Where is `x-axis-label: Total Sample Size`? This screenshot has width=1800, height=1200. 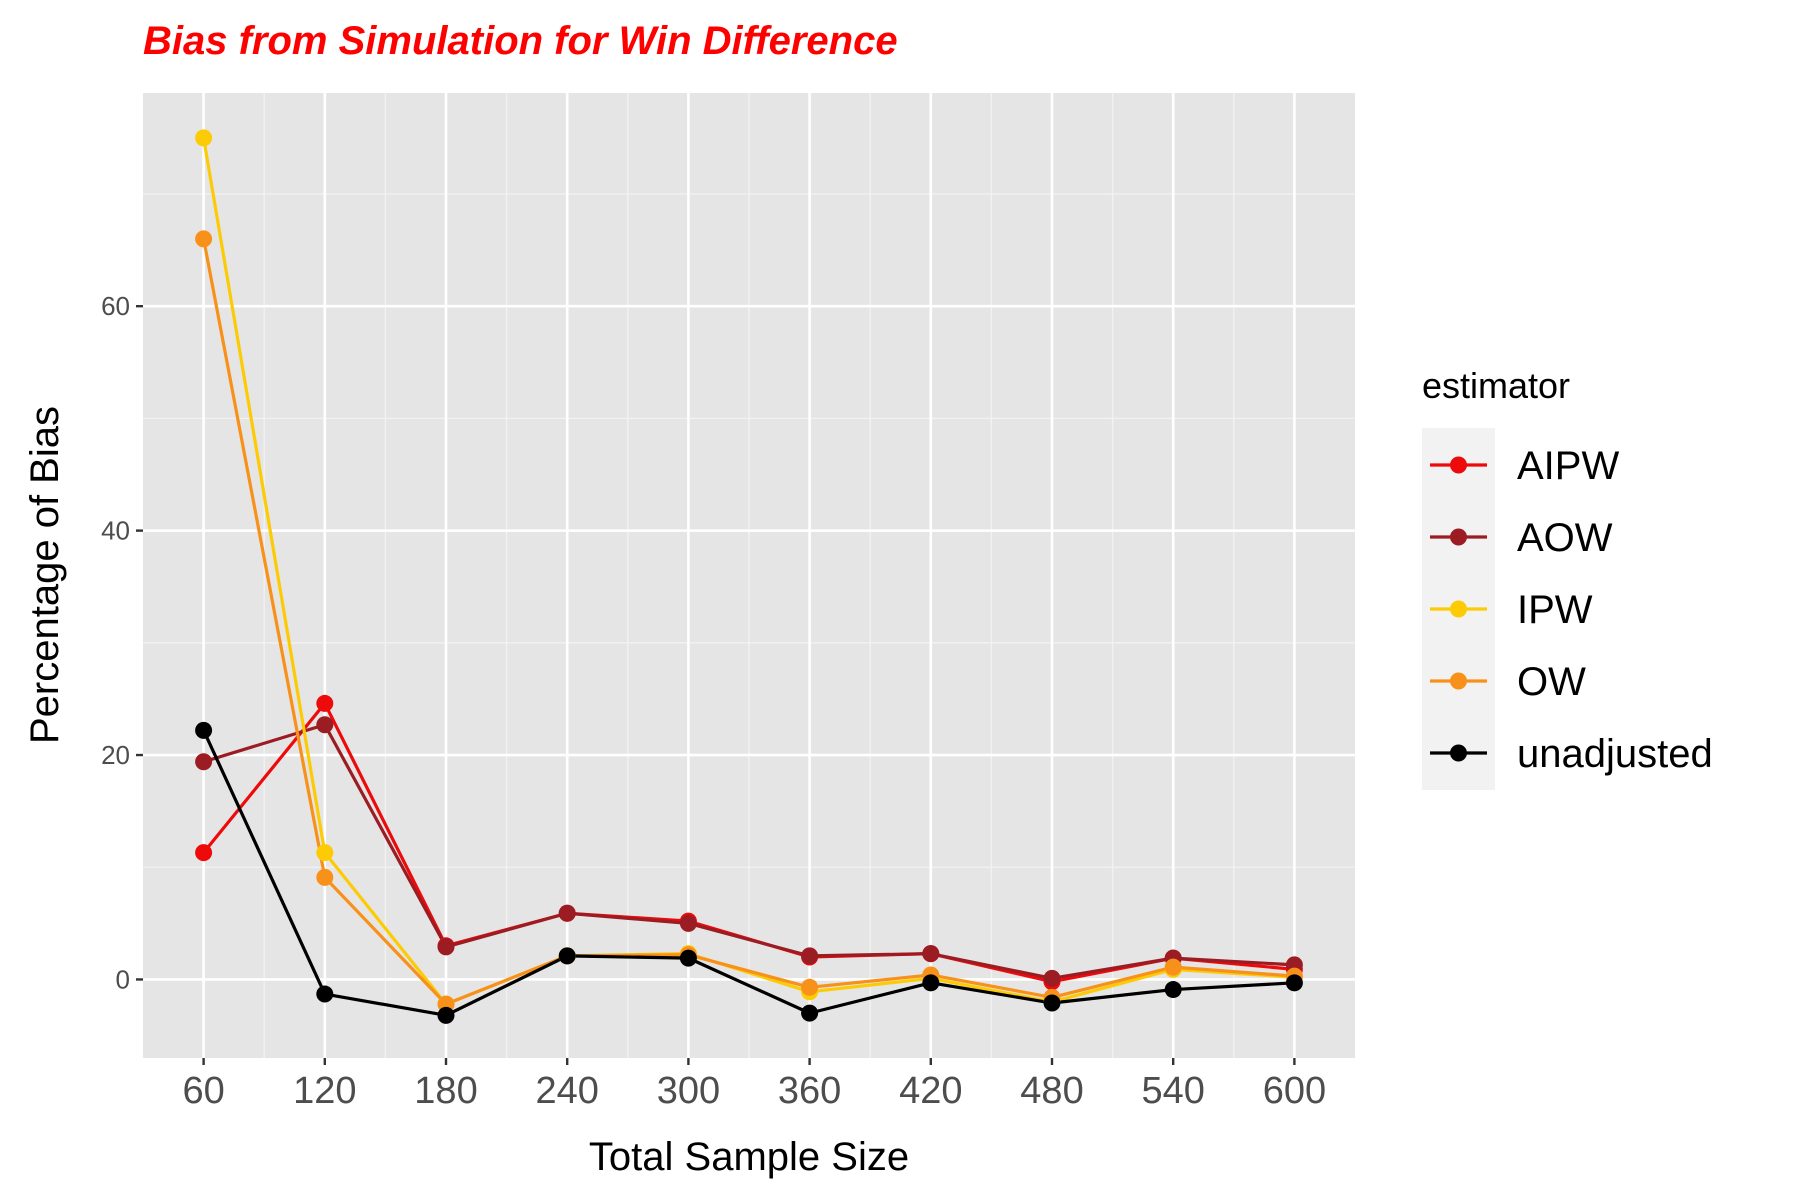
x-axis-label: Total Sample Size is located at coordinates (749, 1157).